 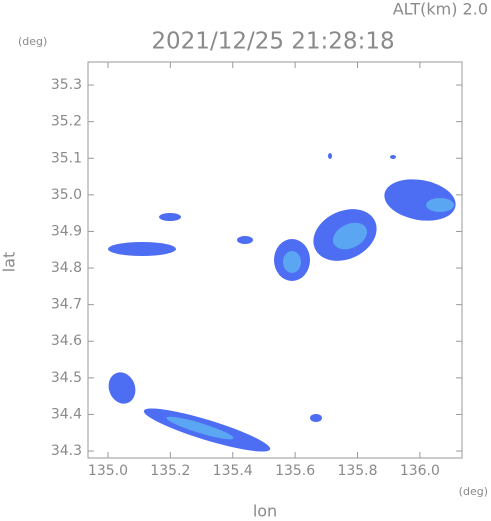 What do you see at coordinates (66, 268) in the screenshot?
I see `y-tick-label: 34.8` at bounding box center [66, 268].